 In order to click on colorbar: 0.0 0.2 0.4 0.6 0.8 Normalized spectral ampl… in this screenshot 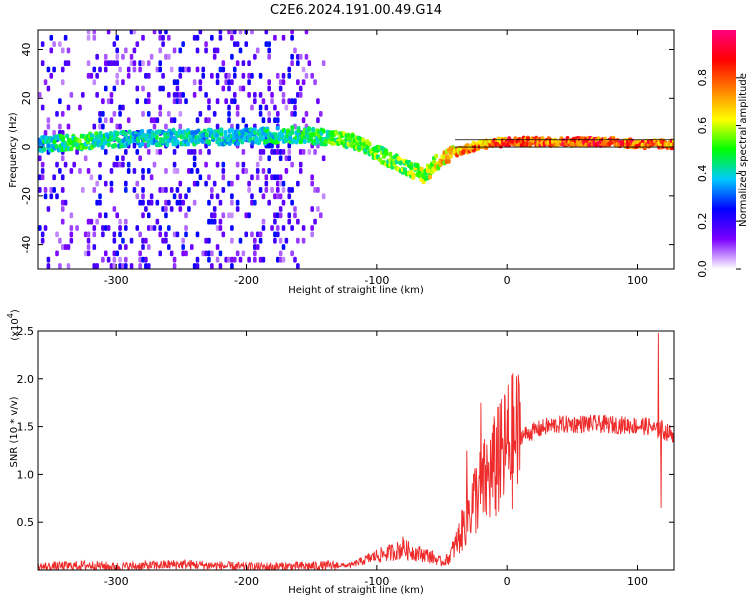, I will do `click(722, 154)`.